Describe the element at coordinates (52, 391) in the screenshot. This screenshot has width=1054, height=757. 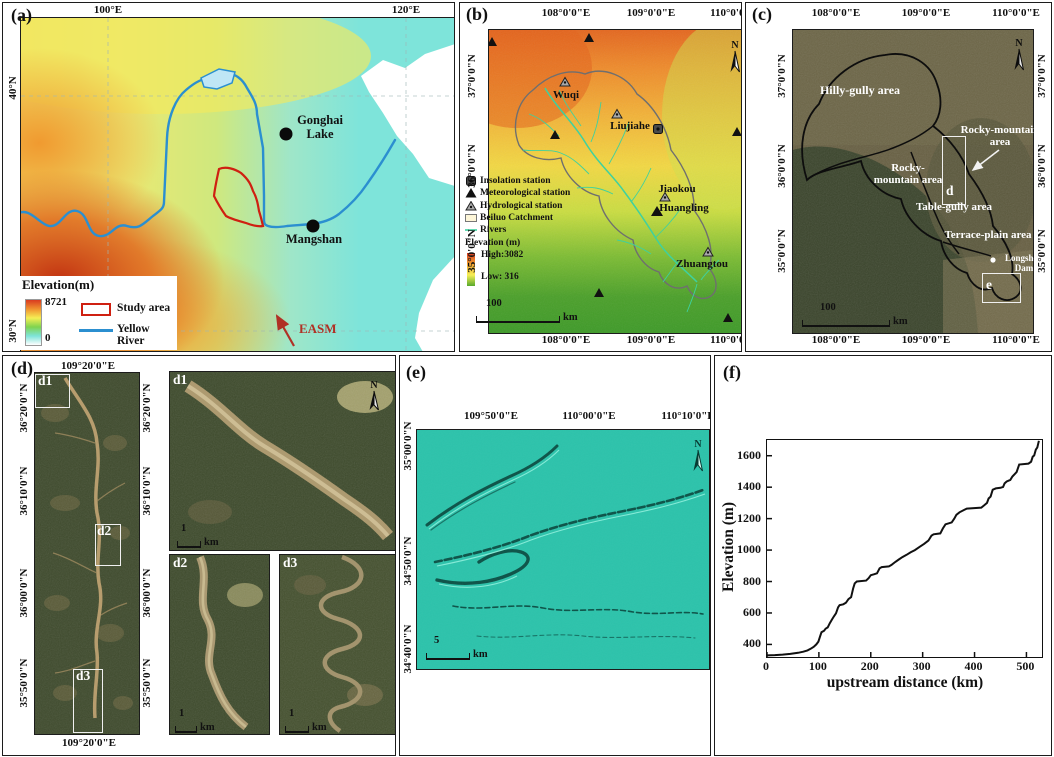
I see `inset-extent-d1` at that location.